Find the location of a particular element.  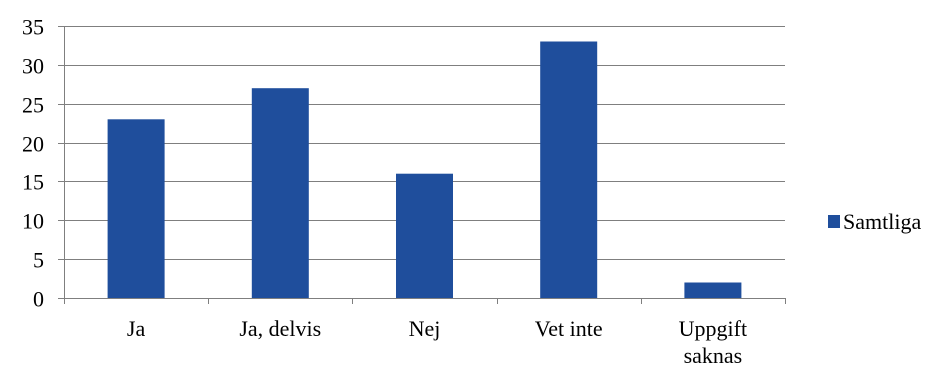

y-tick-label-5: 5 is located at coordinates (38, 260).